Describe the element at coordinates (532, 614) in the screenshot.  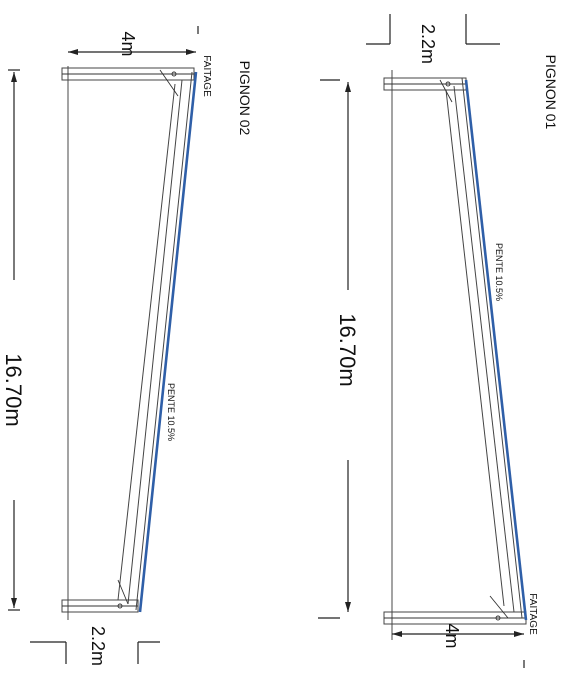
I see `pignon-01-ridge-label: FAITAGE` at that location.